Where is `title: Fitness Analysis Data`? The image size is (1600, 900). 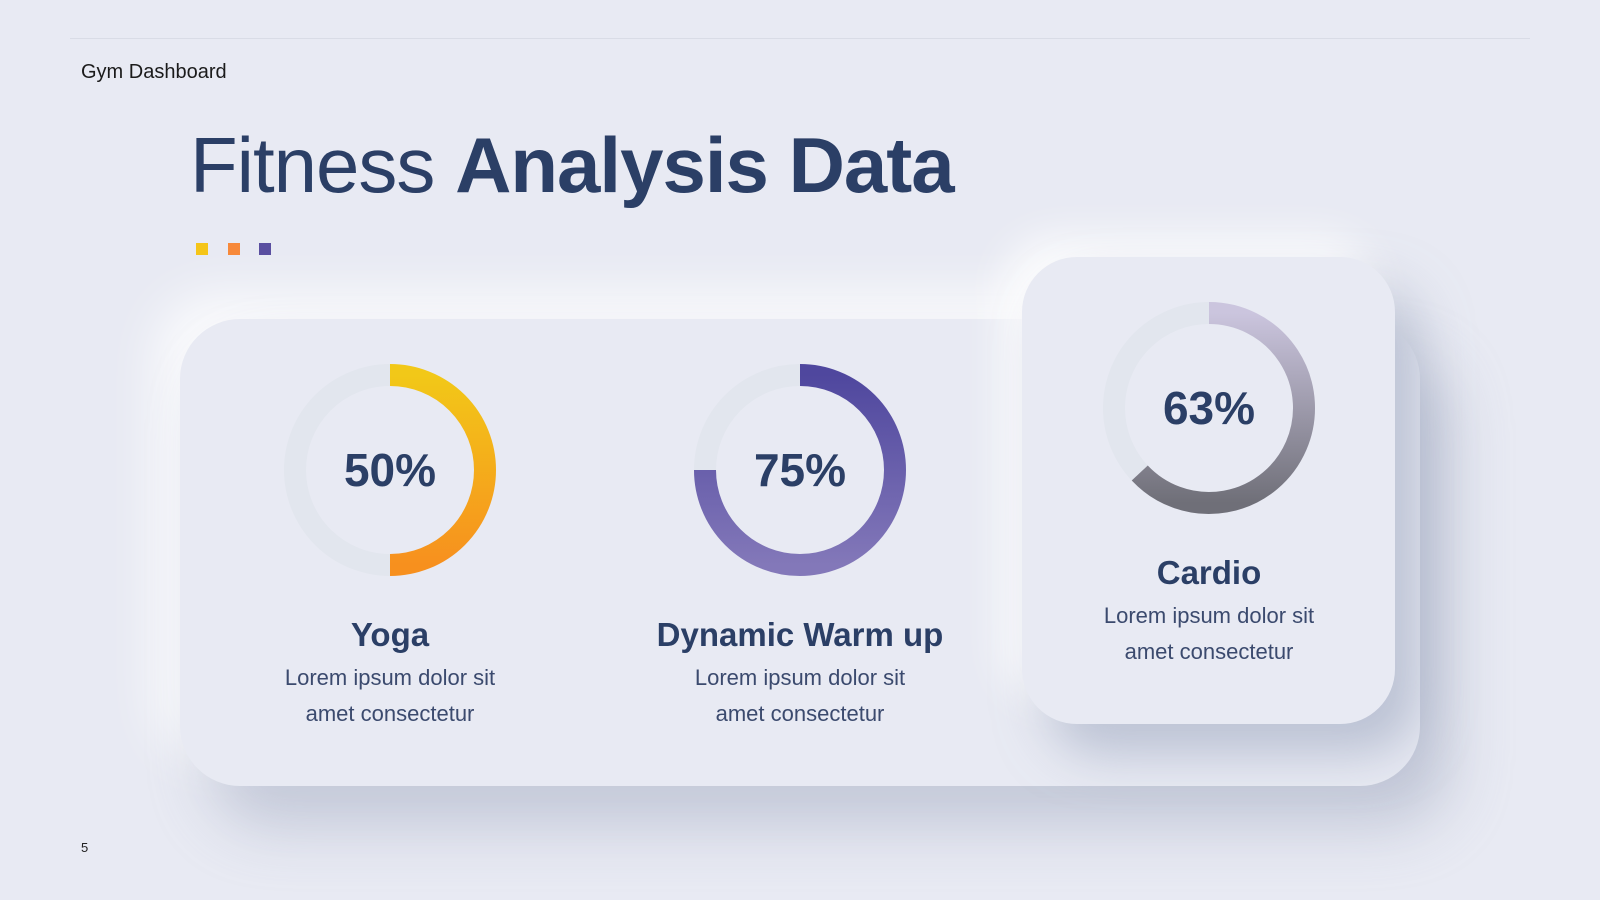
title: Fitness Analysis Data is located at coordinates (572, 165).